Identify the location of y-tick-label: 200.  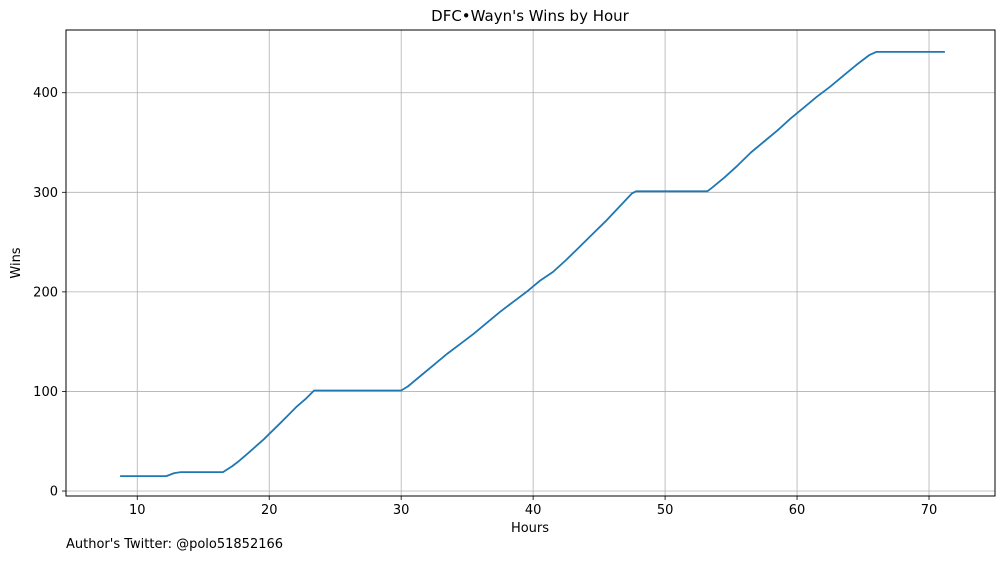
(45, 292).